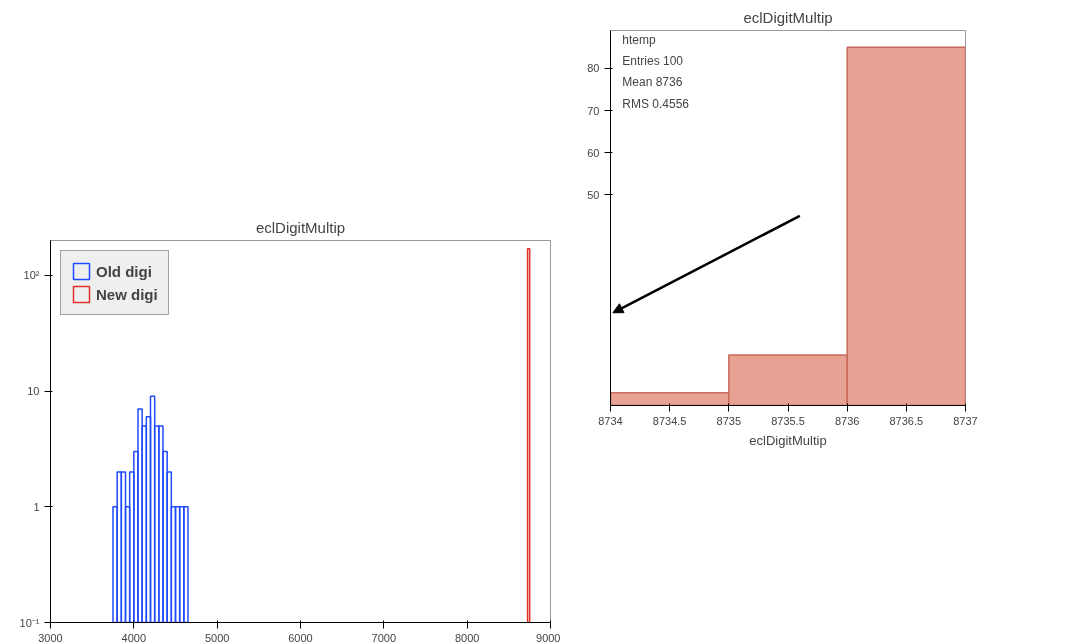 This screenshot has width=1072, height=644. I want to click on x-tick-label: 3000, so click(50, 637).